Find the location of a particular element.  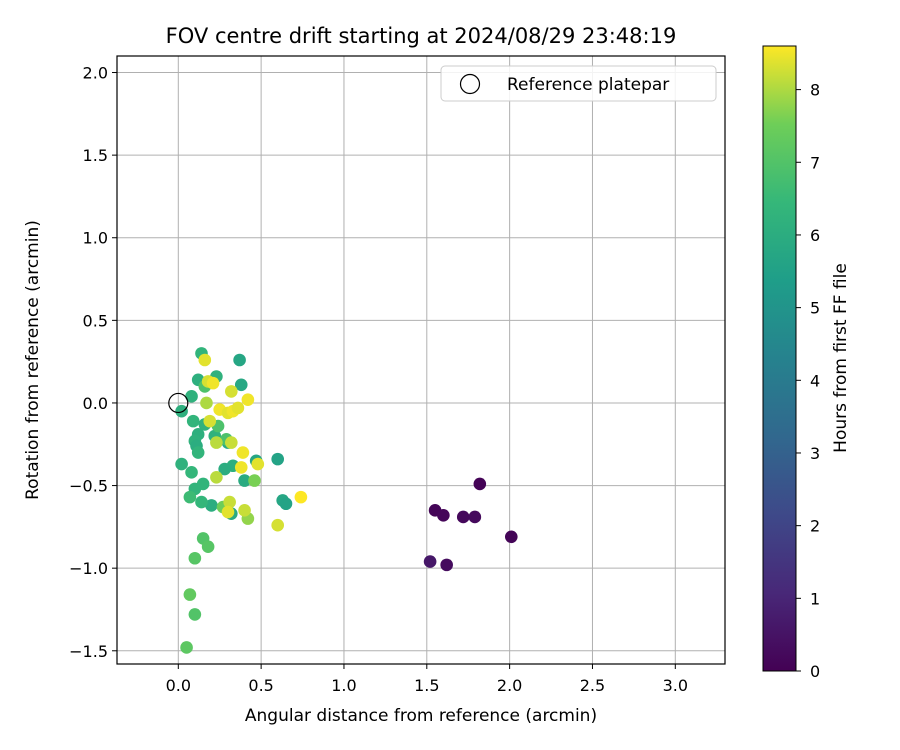

y-tick-label: −1.0 is located at coordinates (88, 568).